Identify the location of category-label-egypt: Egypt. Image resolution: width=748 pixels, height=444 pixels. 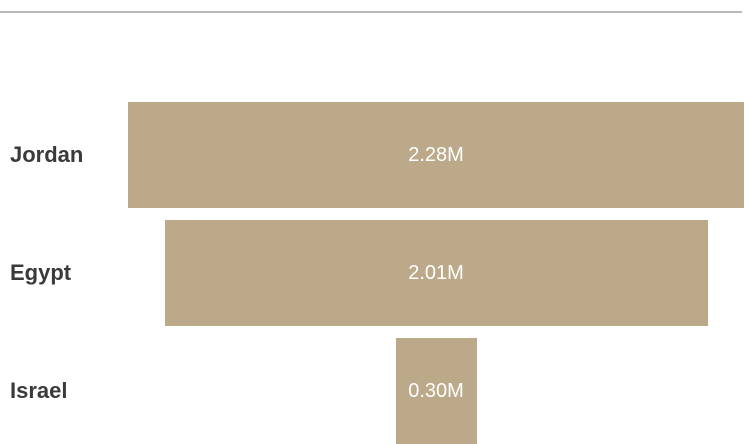
(41, 272).